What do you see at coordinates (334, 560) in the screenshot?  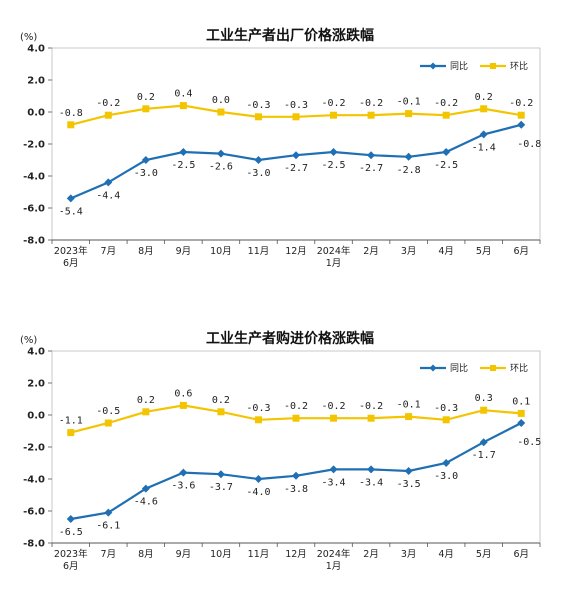 I see `x-tick-label: 2024年 1月` at bounding box center [334, 560].